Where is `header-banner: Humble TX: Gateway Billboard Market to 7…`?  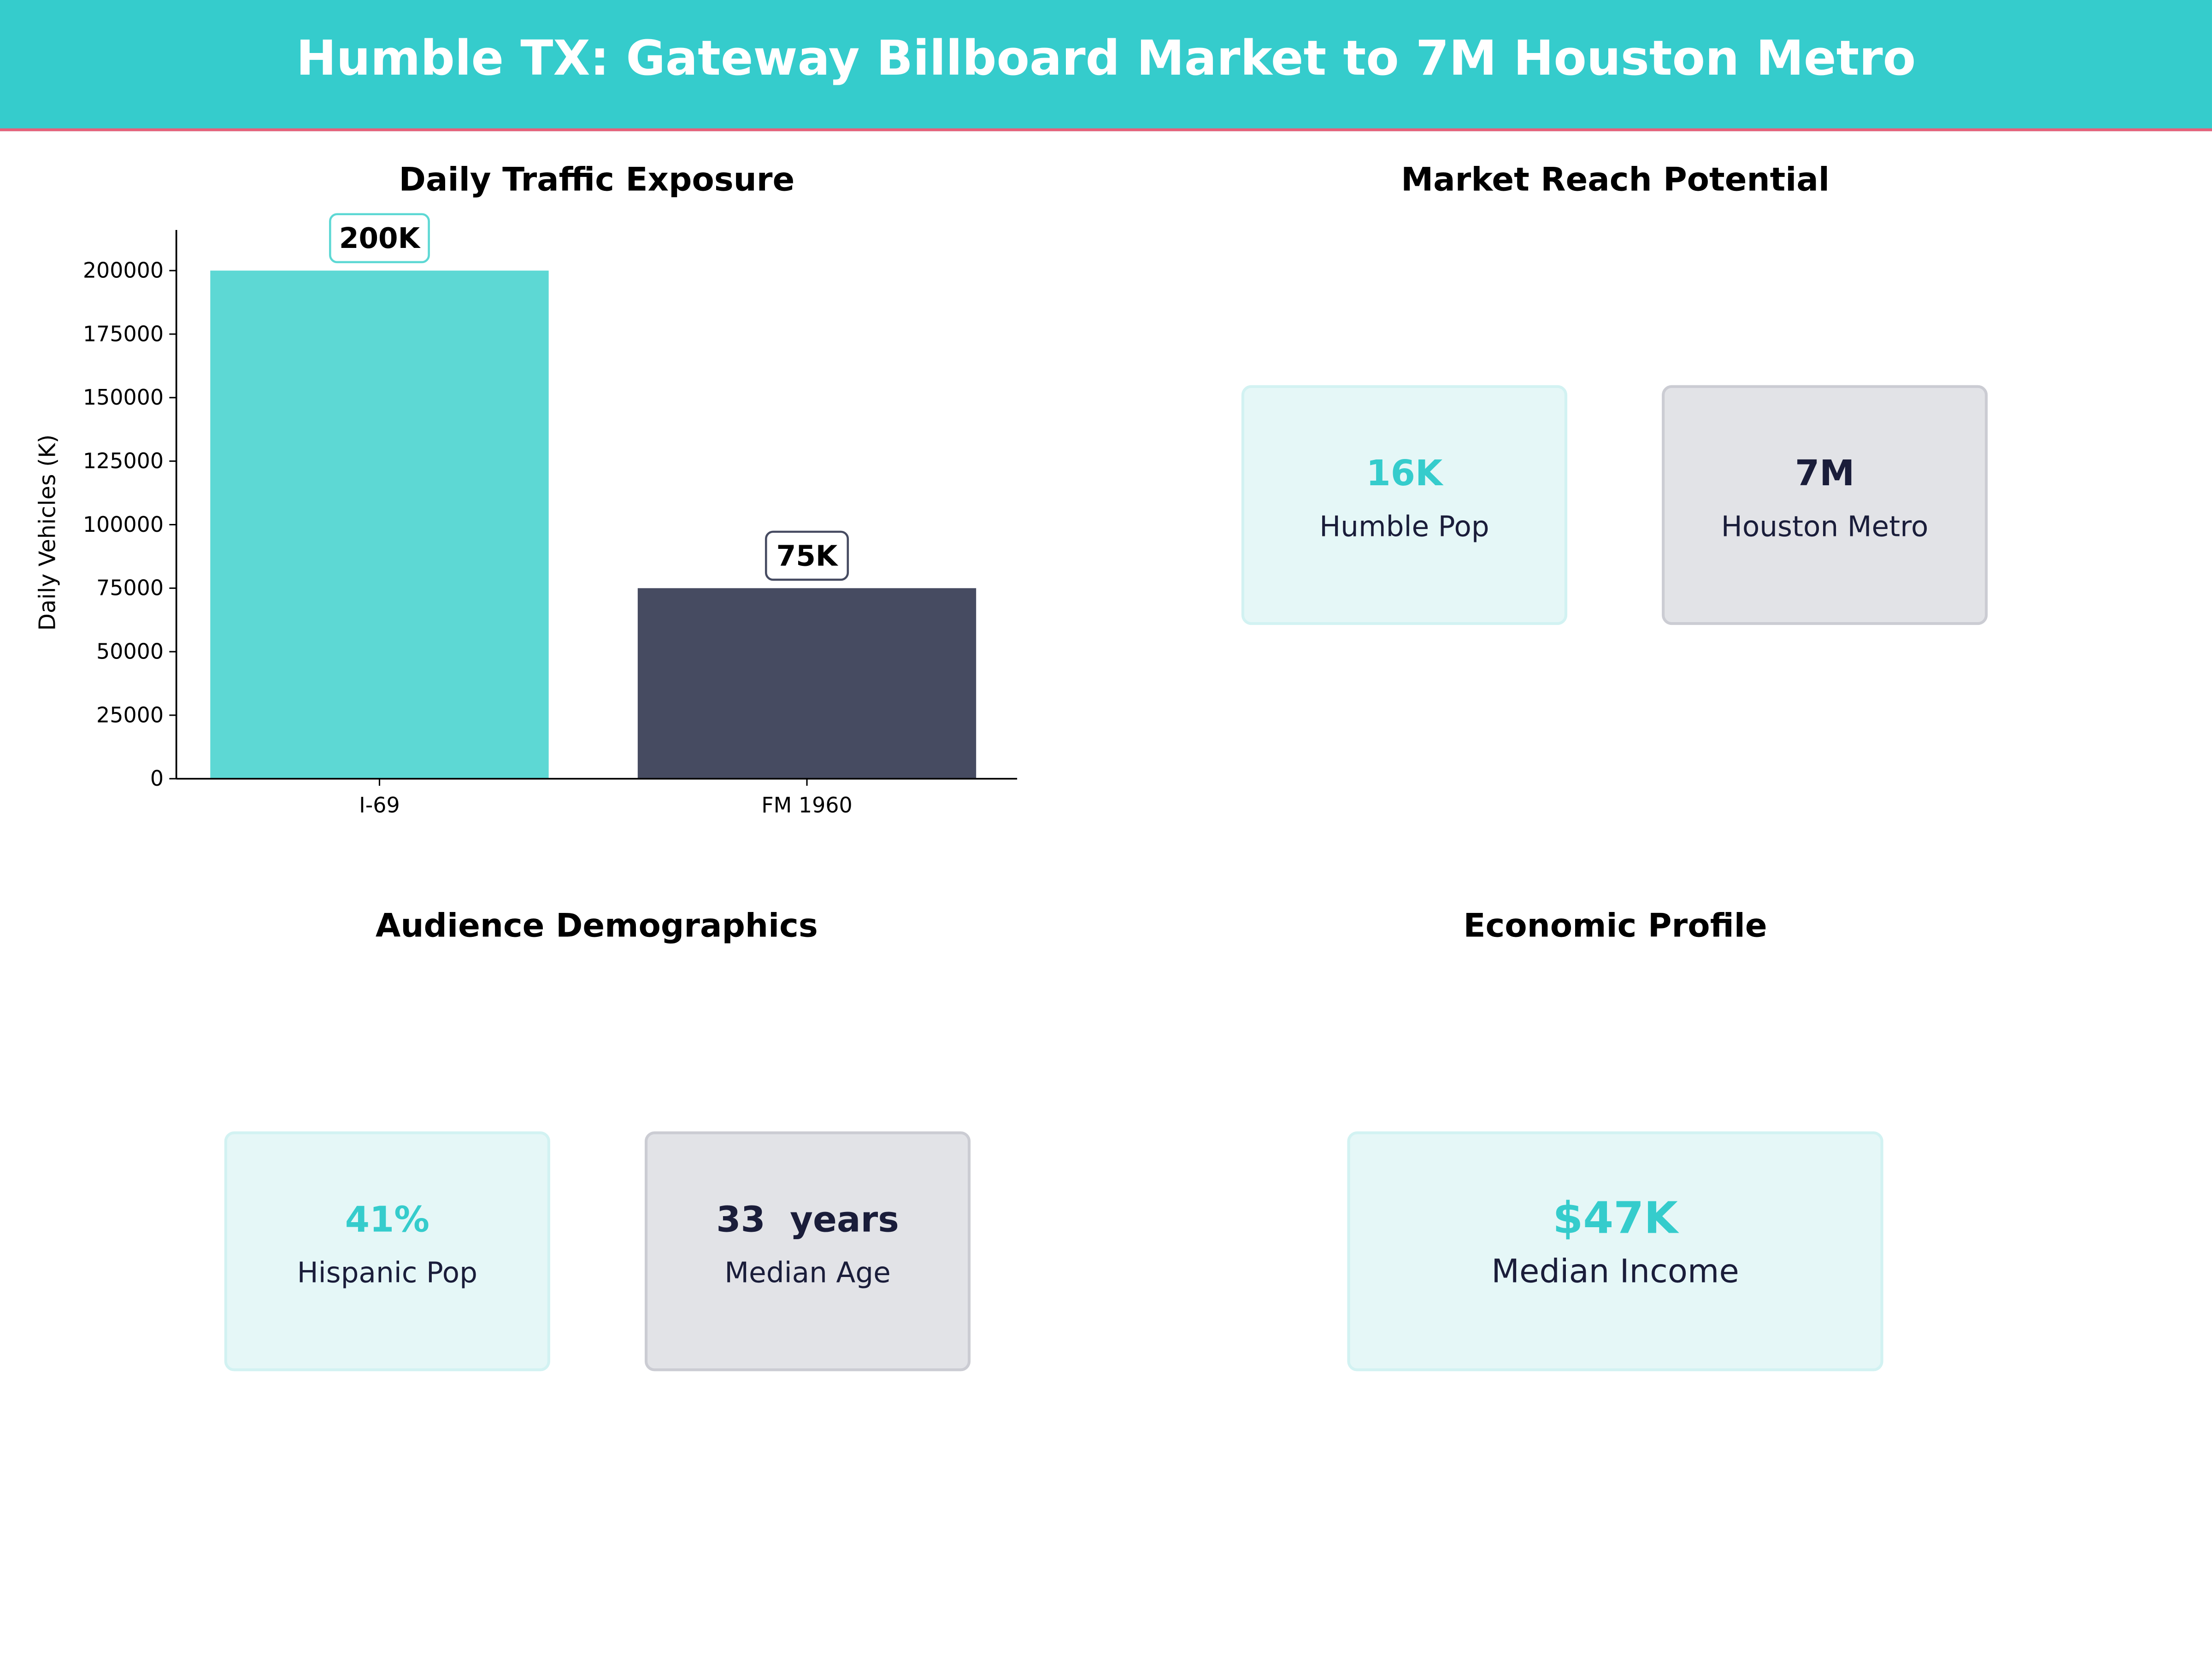 header-banner: Humble TX: Gateway Billboard Market to 7… is located at coordinates (1106, 65).